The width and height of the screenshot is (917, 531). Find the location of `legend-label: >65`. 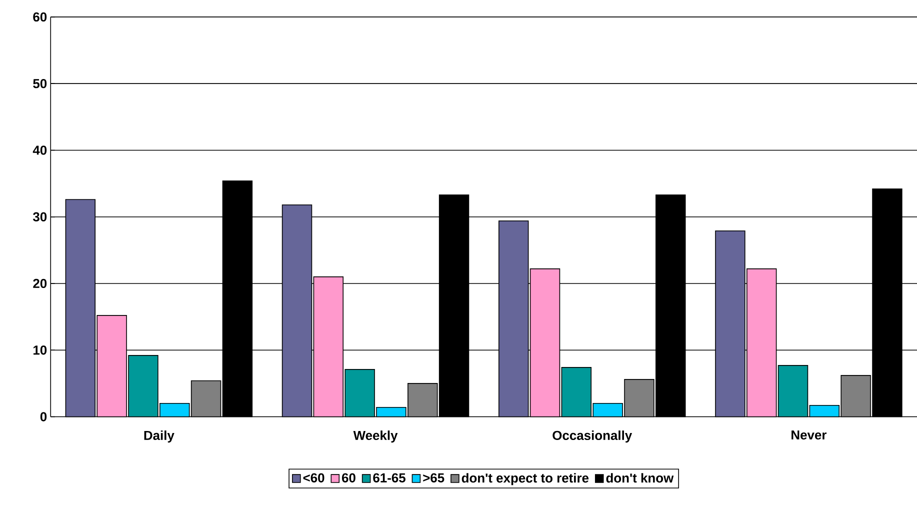

legend-label: >65 is located at coordinates (433, 477).